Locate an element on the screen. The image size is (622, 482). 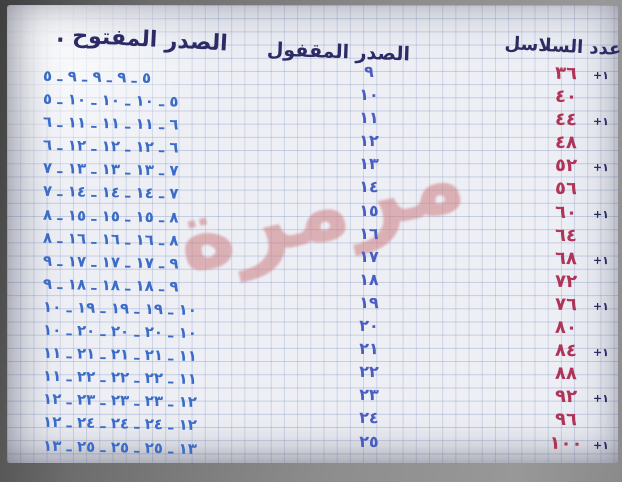
chain-count-row: ٣٦ +١ is located at coordinates (565, 73).